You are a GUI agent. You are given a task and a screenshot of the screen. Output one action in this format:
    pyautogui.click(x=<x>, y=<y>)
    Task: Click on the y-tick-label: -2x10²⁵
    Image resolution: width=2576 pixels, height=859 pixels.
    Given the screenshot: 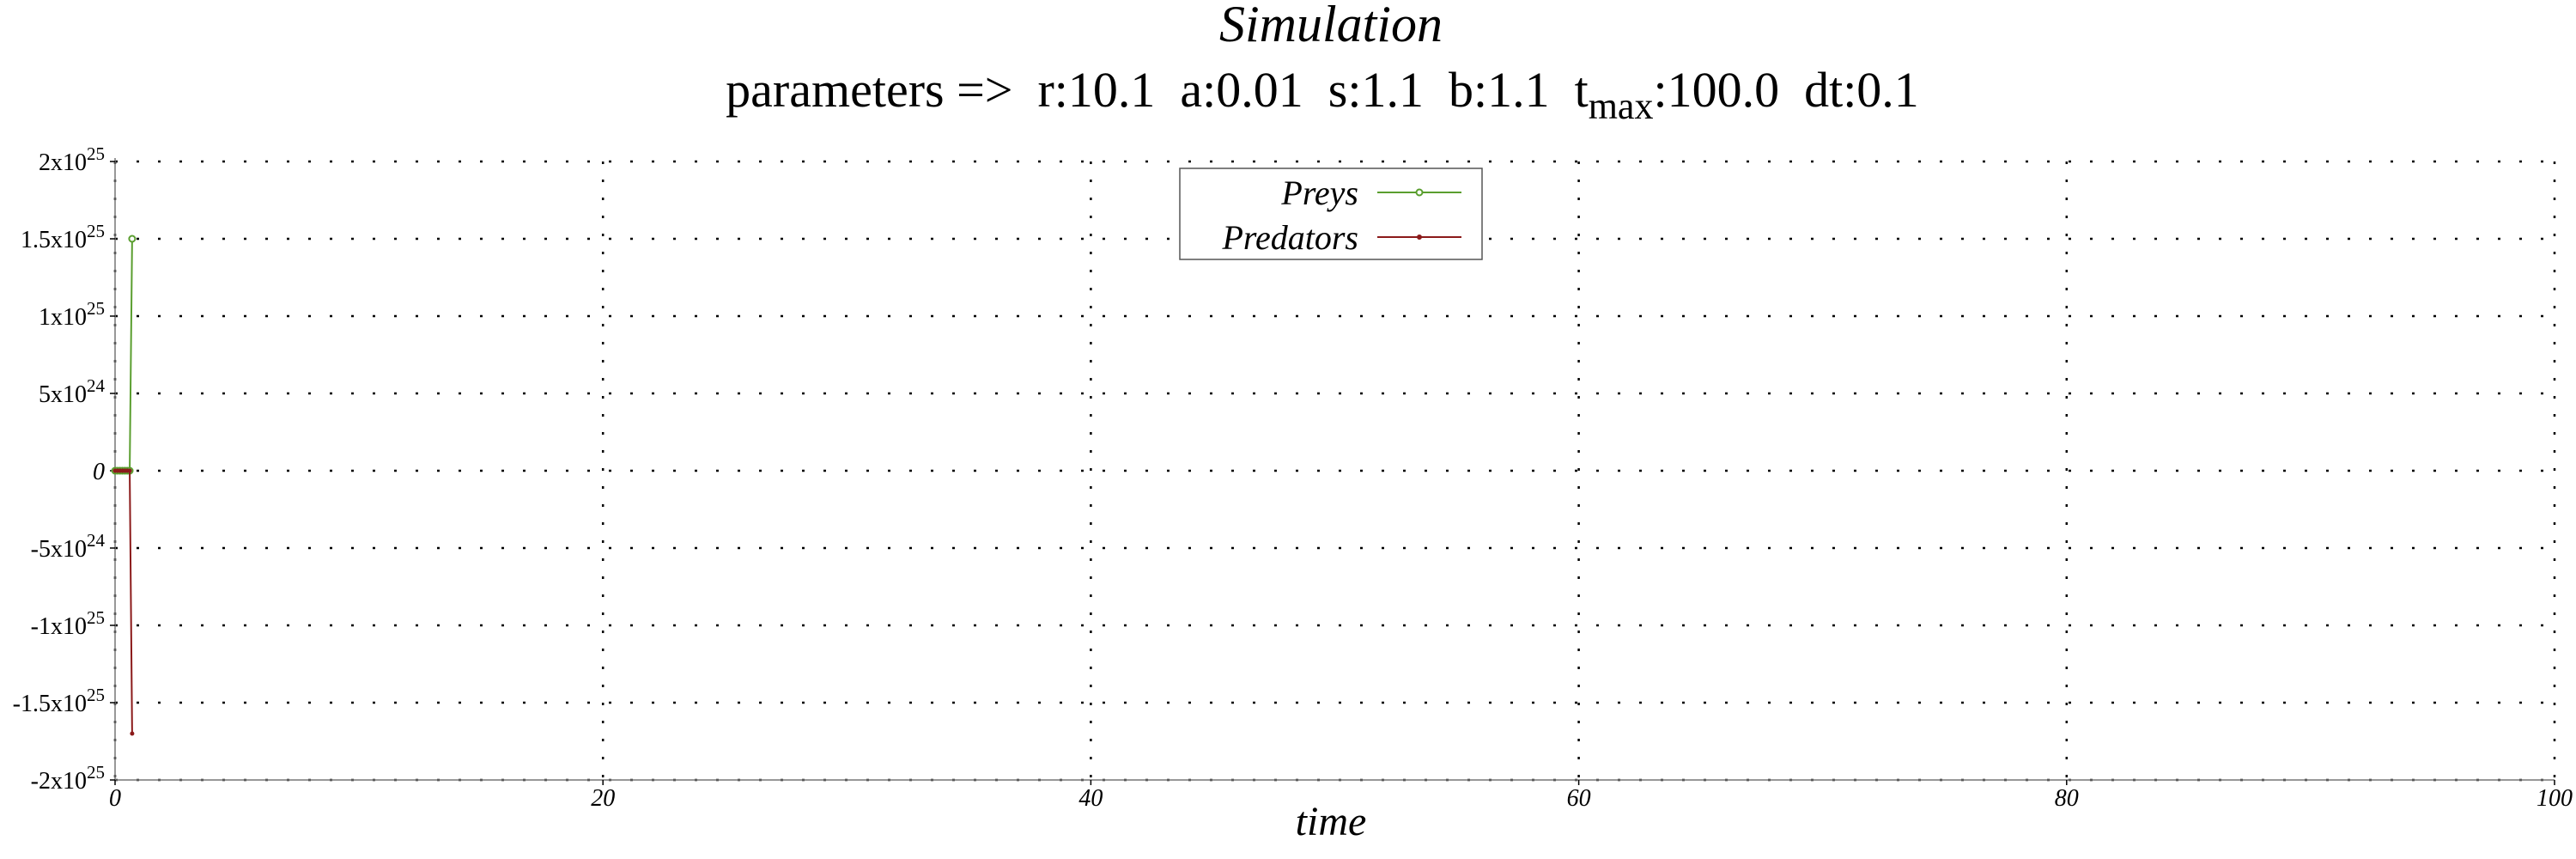 What is the action you would take?
    pyautogui.click(x=68, y=778)
    